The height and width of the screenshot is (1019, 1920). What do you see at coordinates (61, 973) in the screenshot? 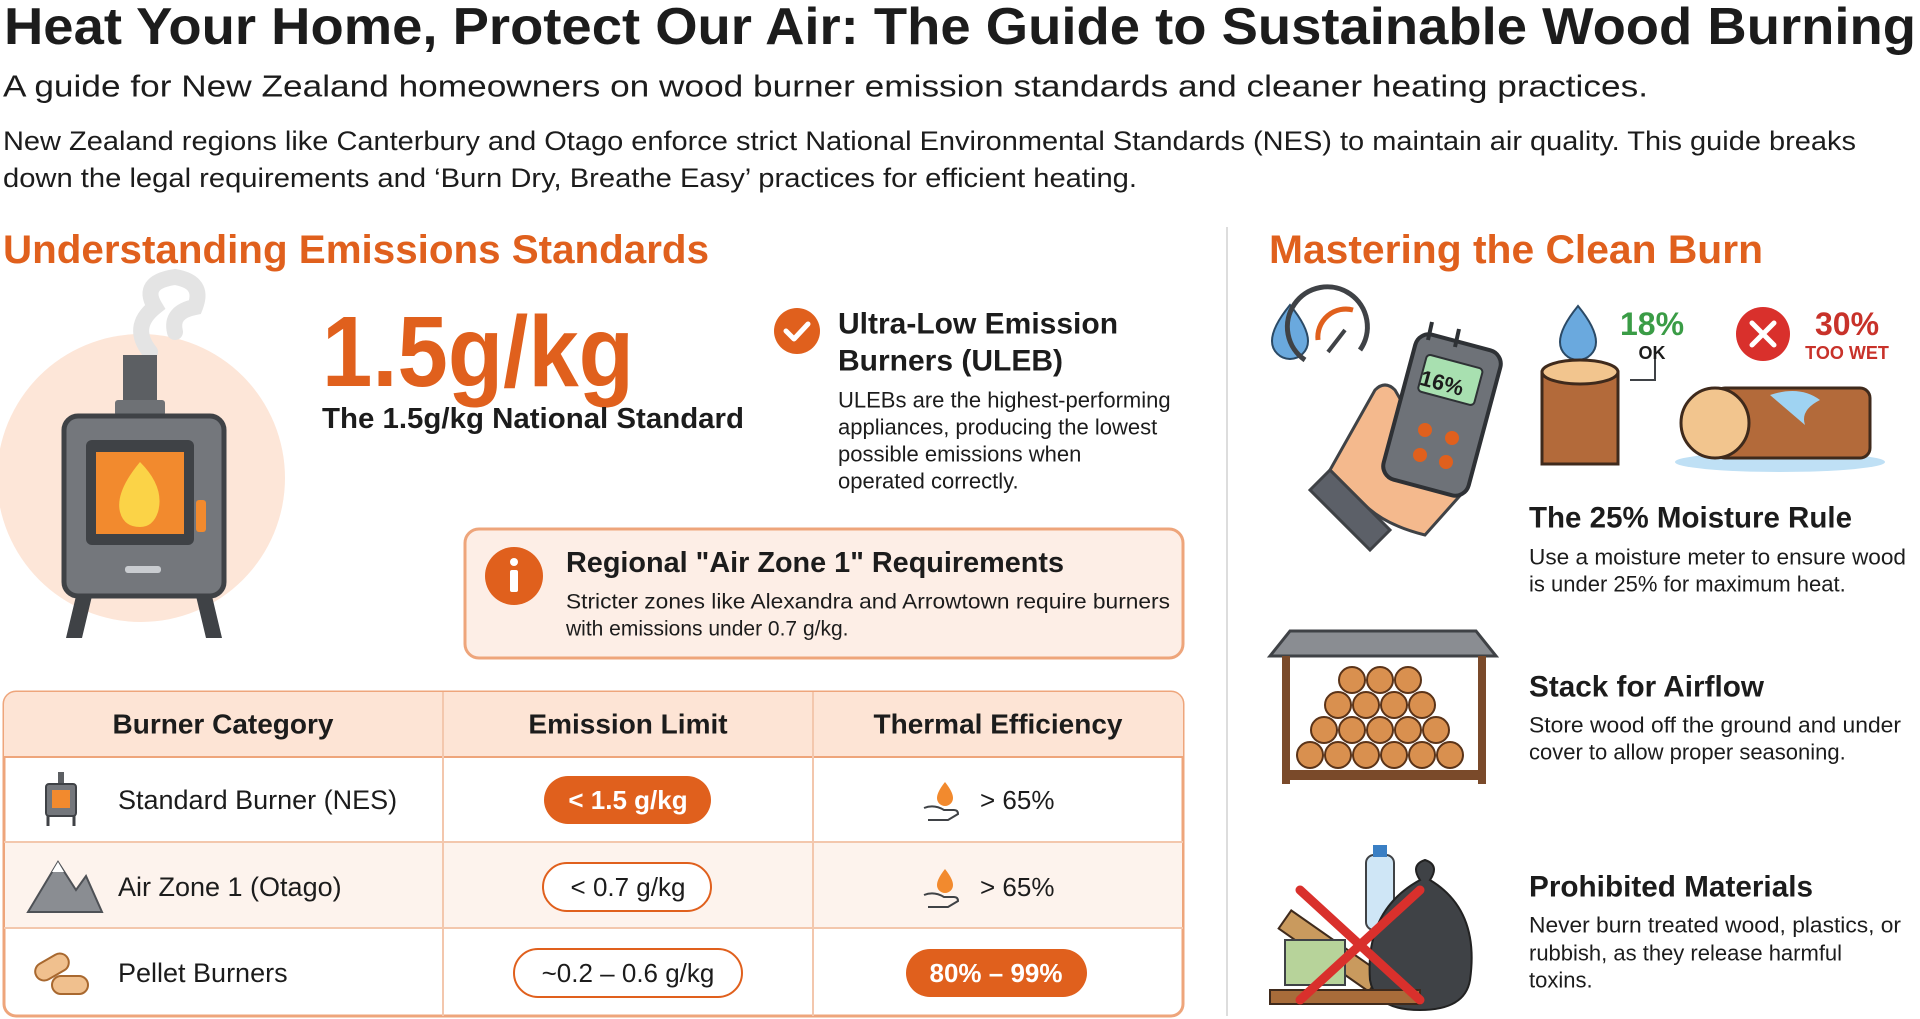
I see `pellet-icon` at bounding box center [61, 973].